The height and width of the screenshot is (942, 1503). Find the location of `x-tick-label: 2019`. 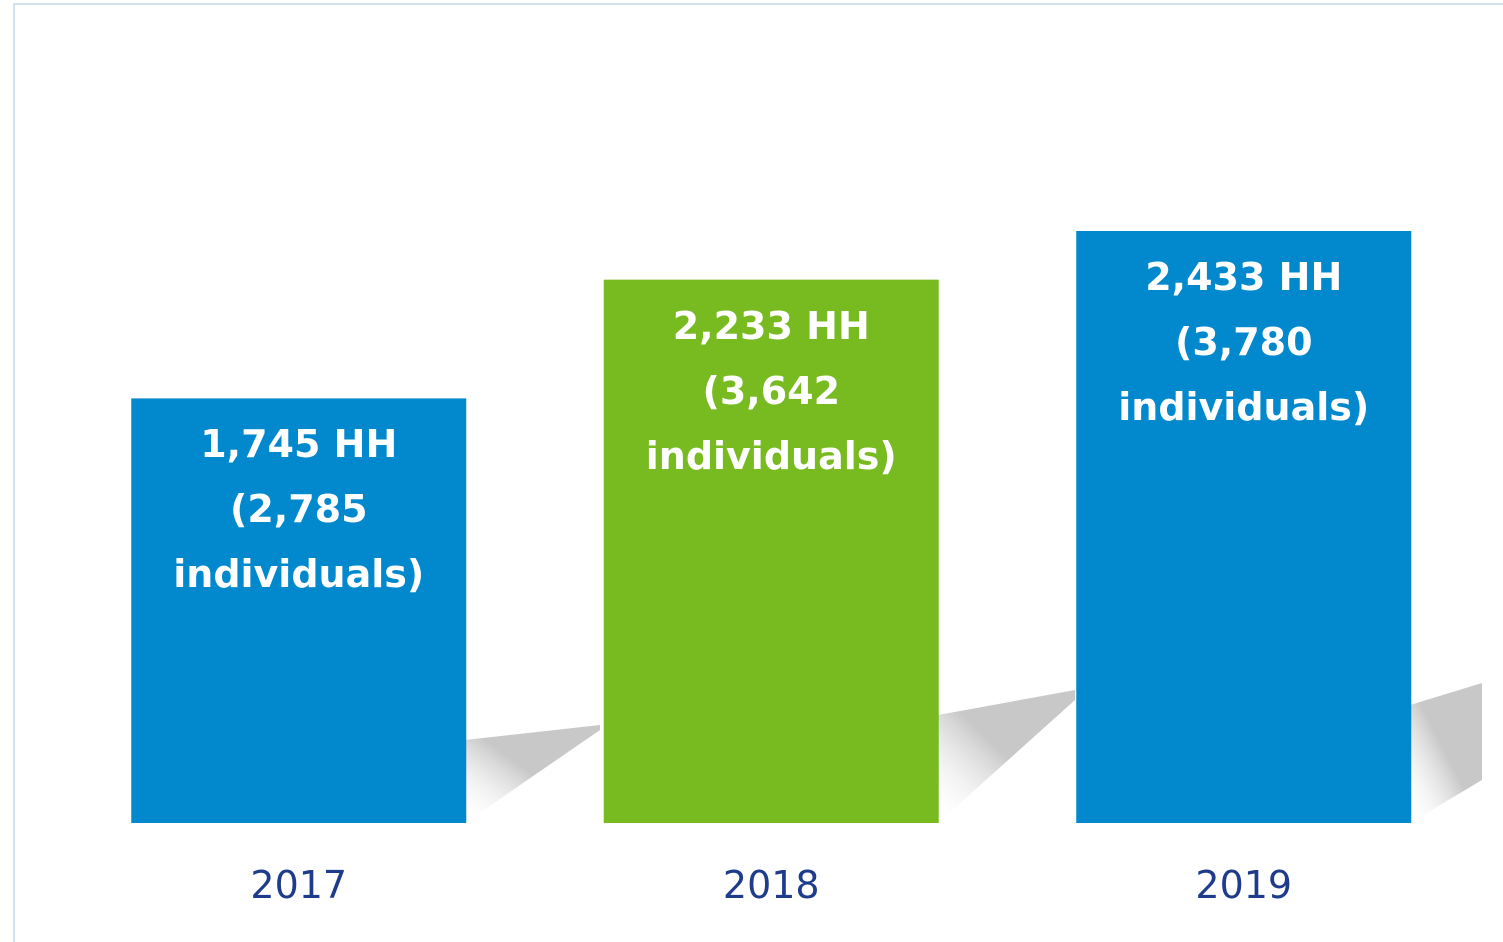

x-tick-label: 2019 is located at coordinates (1244, 885).